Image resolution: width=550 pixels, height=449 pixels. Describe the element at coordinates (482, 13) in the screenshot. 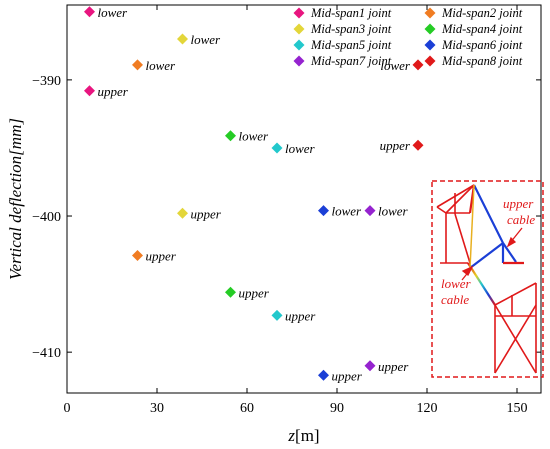

I see `legend-label: Mid-span2 joint` at that location.